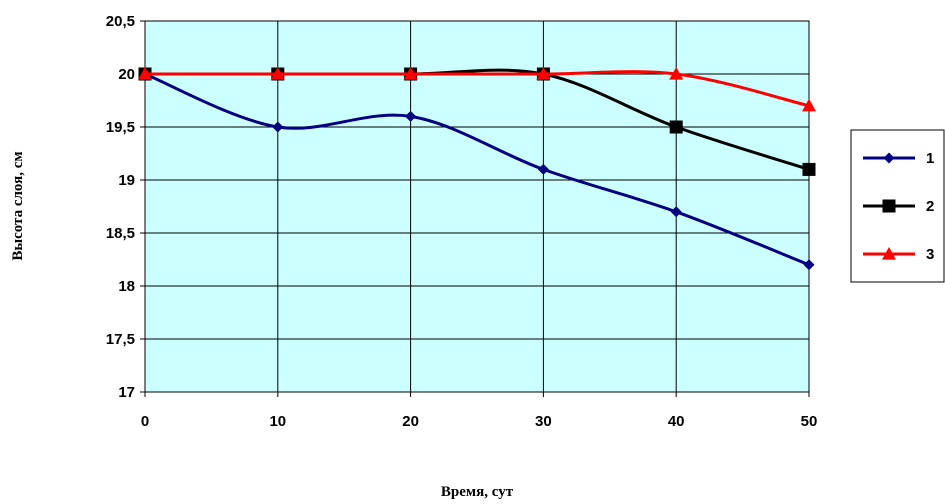  Describe the element at coordinates (930, 206) in the screenshot. I see `legend-label: 2` at that location.